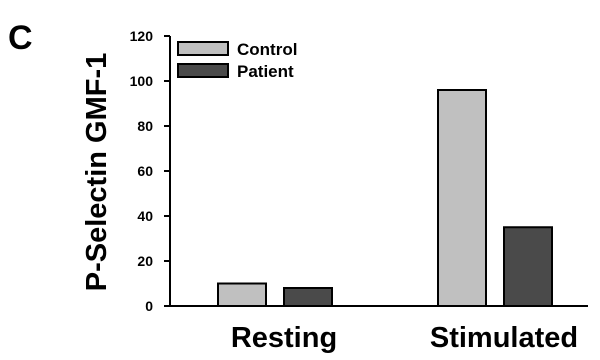  Describe the element at coordinates (237, 60) in the screenshot. I see `legend: Control Patient` at that location.